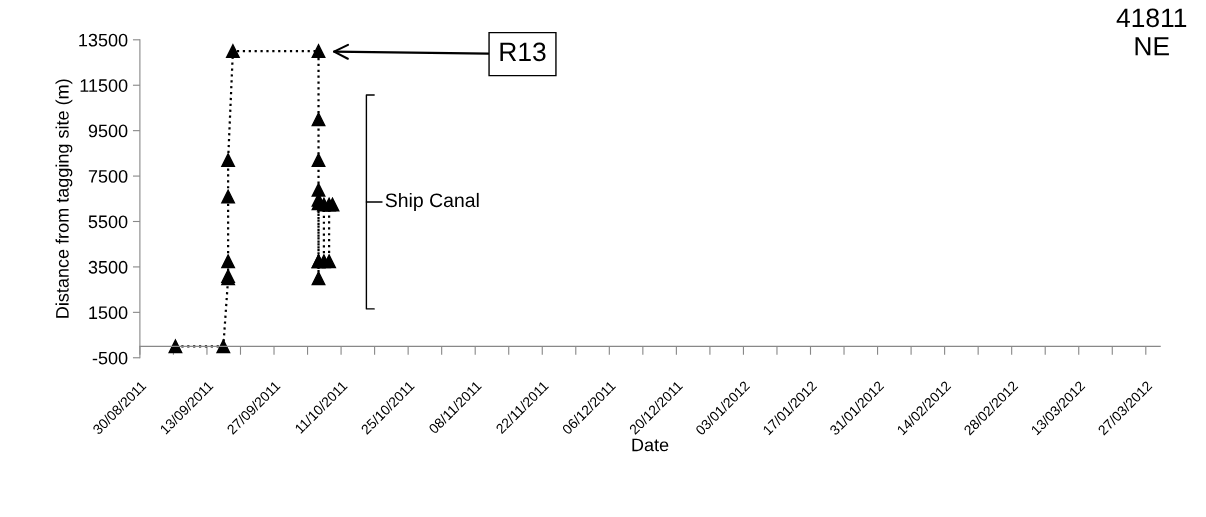  What do you see at coordinates (108, 267) in the screenshot?
I see `y-tick-label: 3500` at bounding box center [108, 267].